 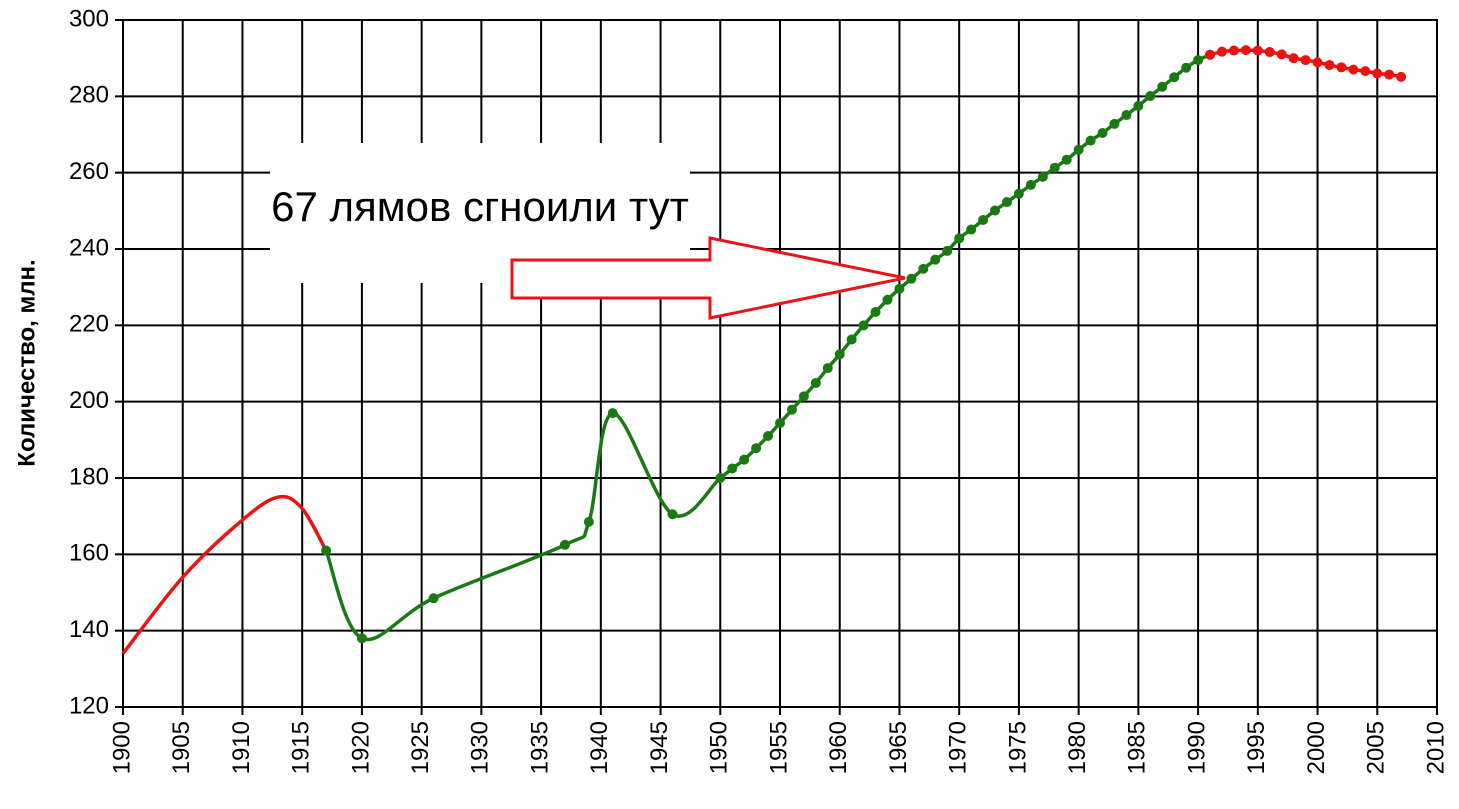 I want to click on x-tick-label: 1965, so click(x=898, y=747).